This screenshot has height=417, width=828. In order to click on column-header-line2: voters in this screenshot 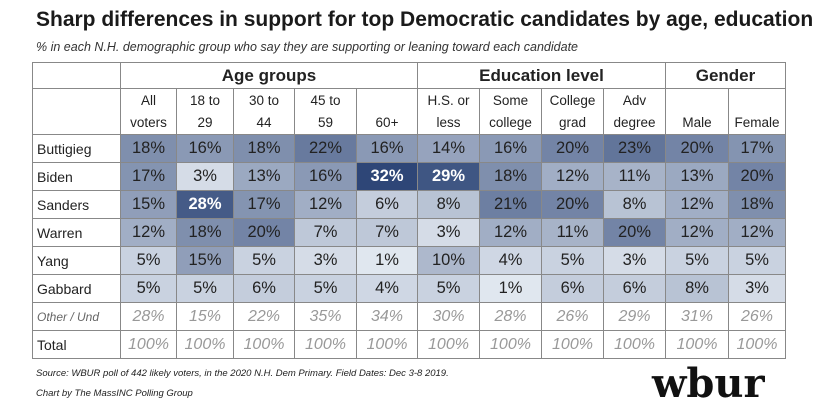, I will do `click(148, 122)`.